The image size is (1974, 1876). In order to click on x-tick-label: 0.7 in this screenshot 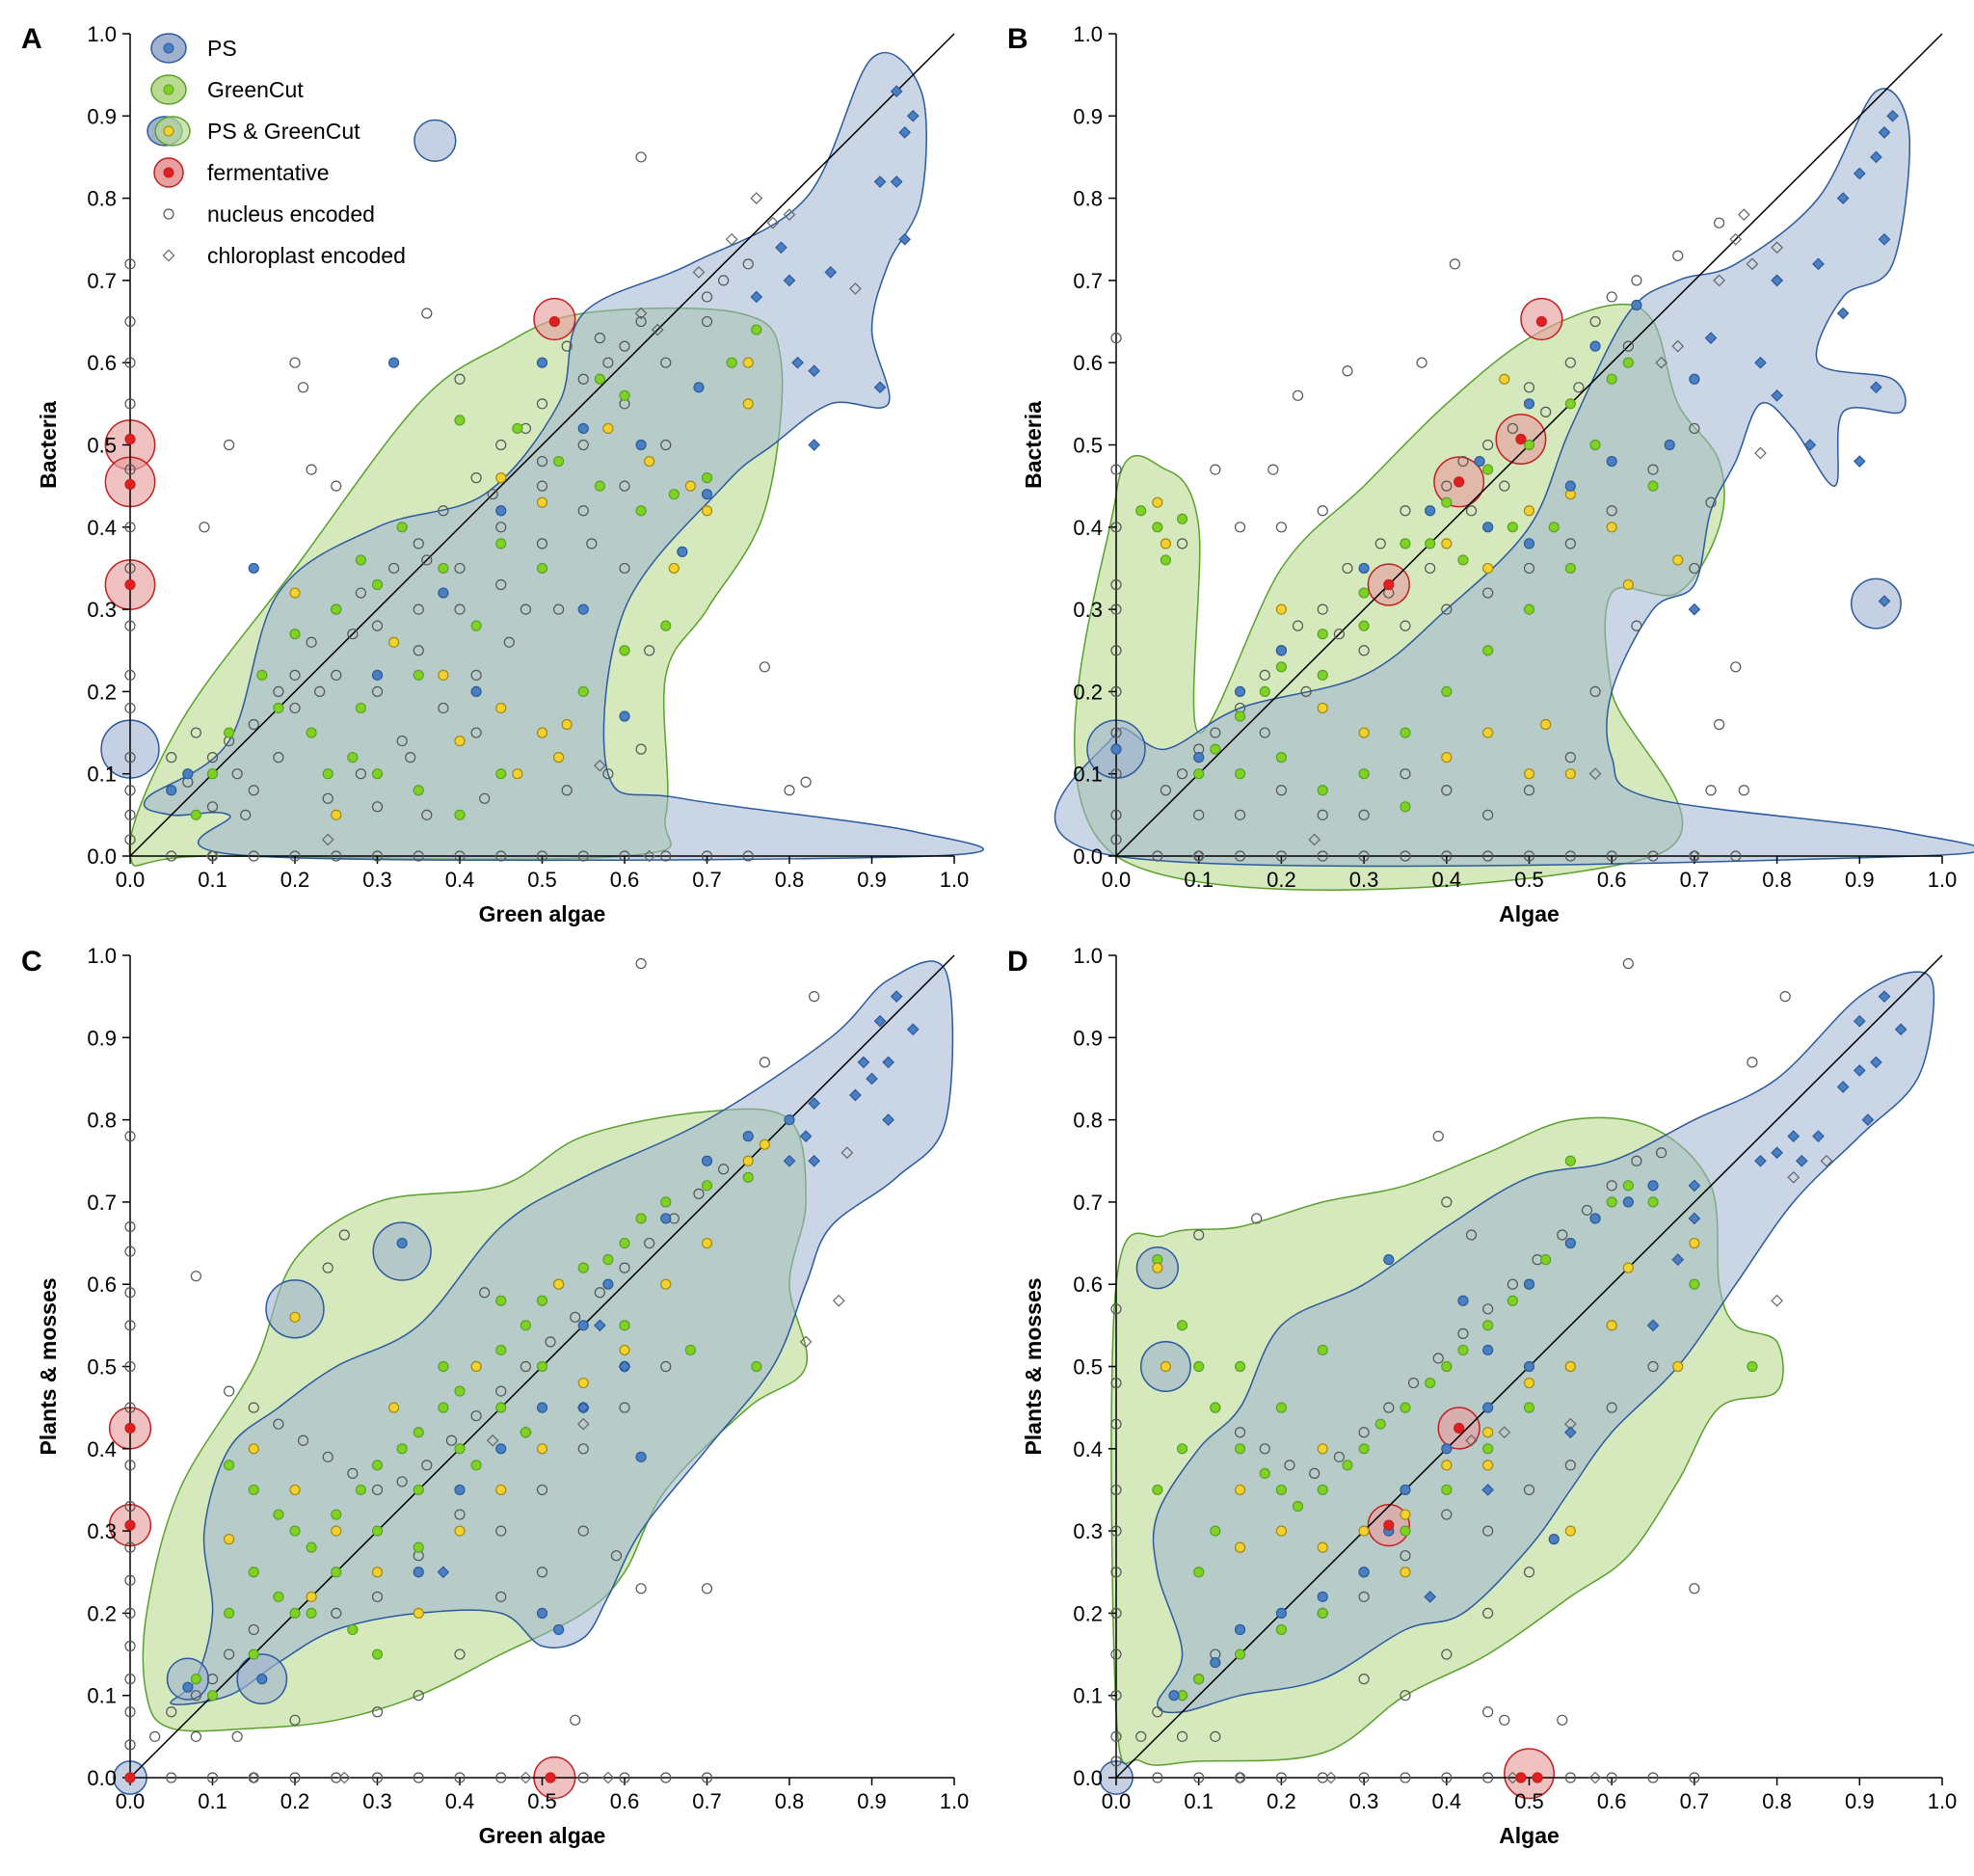, I will do `click(1695, 880)`.